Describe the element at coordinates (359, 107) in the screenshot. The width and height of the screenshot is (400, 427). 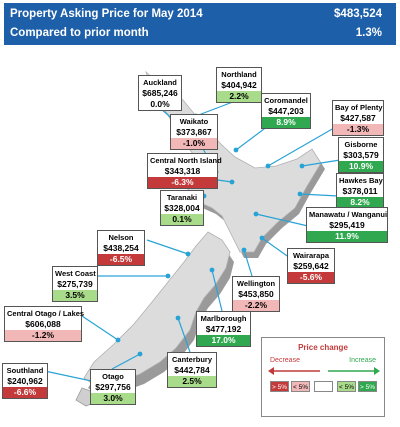
I see `region-name: Bay of Plenty` at that location.